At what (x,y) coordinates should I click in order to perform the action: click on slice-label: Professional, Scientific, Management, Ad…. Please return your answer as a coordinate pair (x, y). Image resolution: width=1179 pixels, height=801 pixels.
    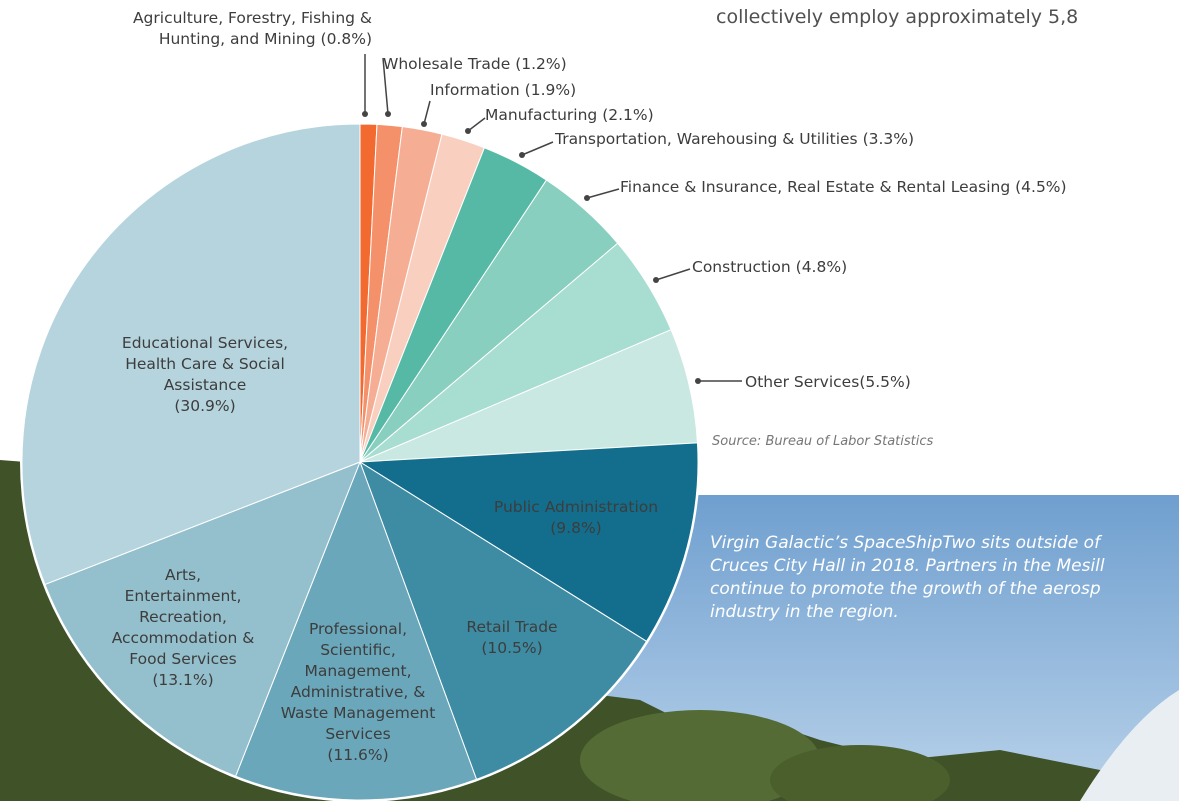
    Looking at the image, I should click on (358, 692).